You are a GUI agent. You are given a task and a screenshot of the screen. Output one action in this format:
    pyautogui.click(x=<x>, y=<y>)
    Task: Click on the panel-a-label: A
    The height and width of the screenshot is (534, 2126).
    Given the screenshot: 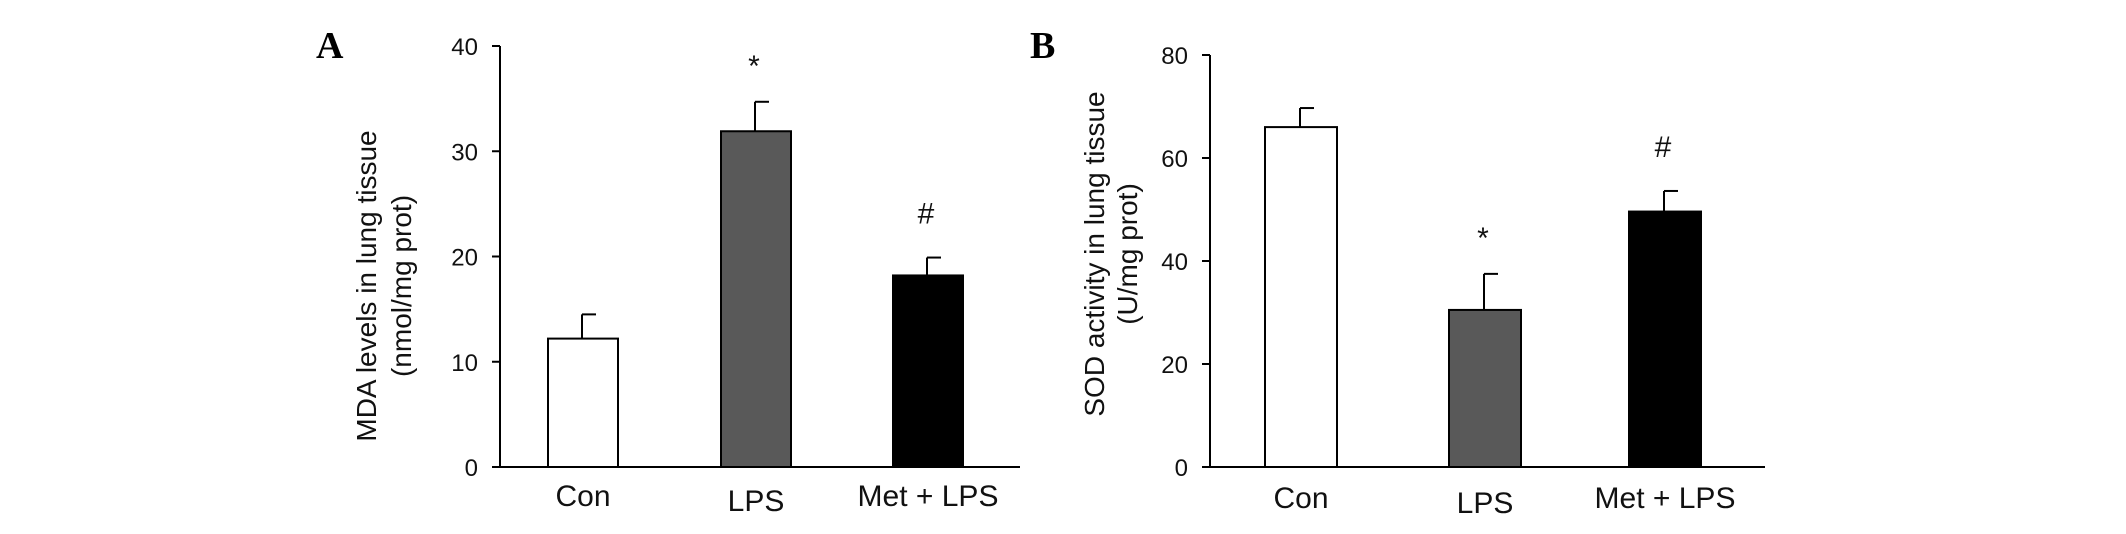 What is the action you would take?
    pyautogui.click(x=330, y=46)
    